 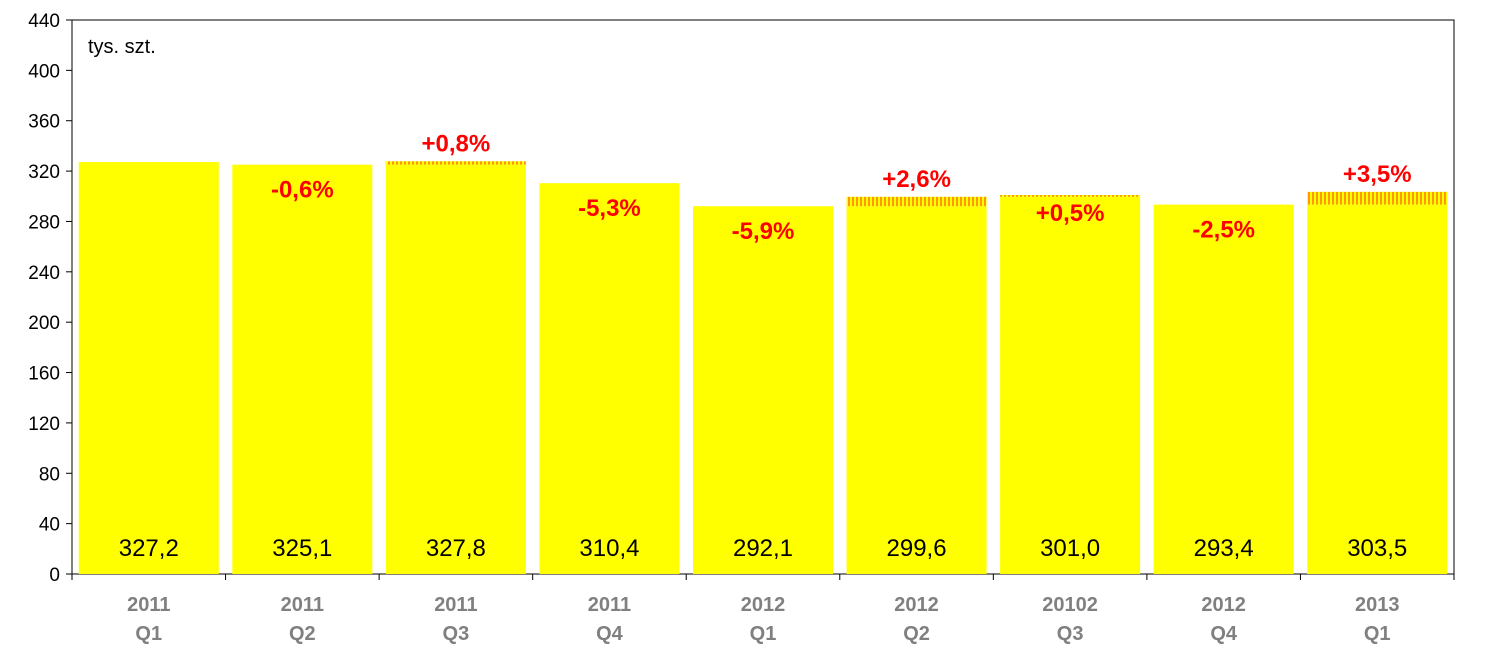 I want to click on y-tick-label: 240, so click(x=44, y=273).